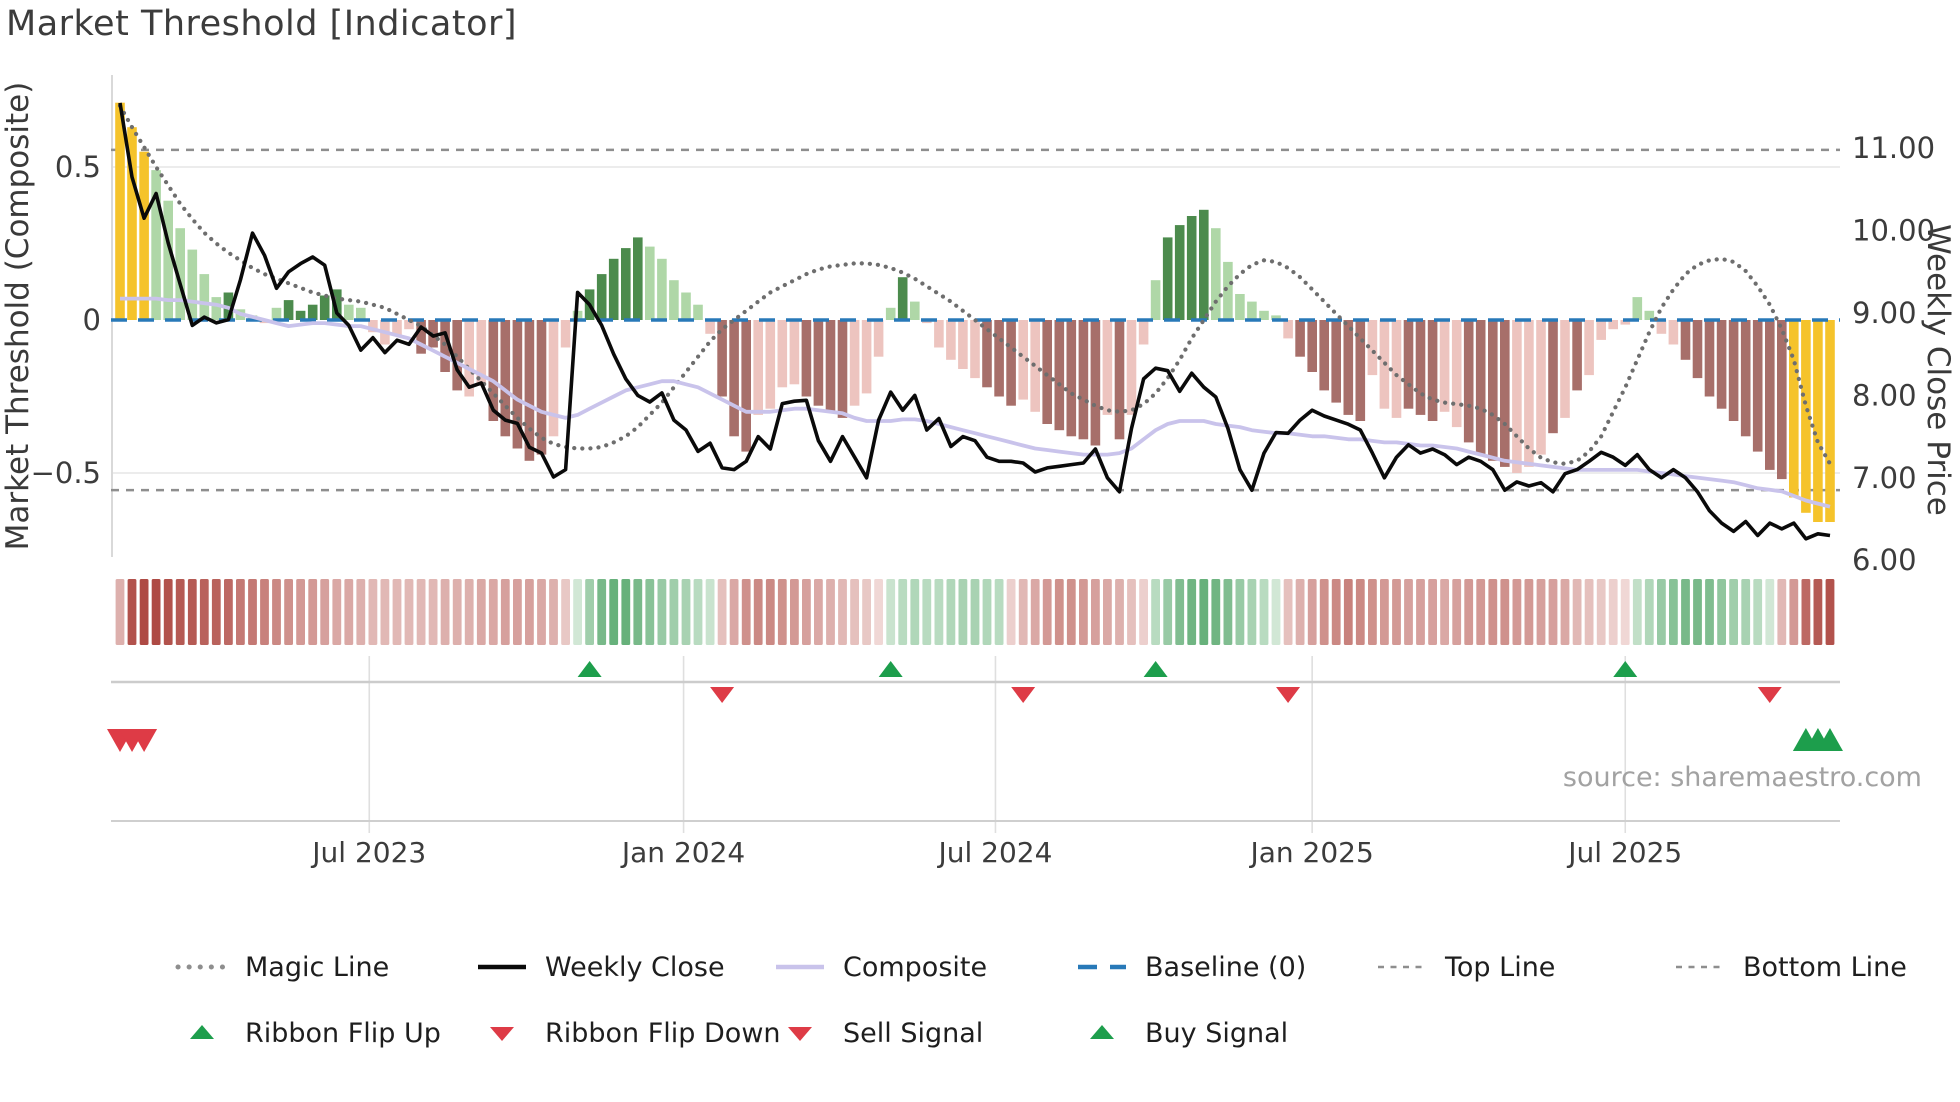 This screenshot has height=1102, width=1960. What do you see at coordinates (975, 612) in the screenshot?
I see `trend-ribbon` at bounding box center [975, 612].